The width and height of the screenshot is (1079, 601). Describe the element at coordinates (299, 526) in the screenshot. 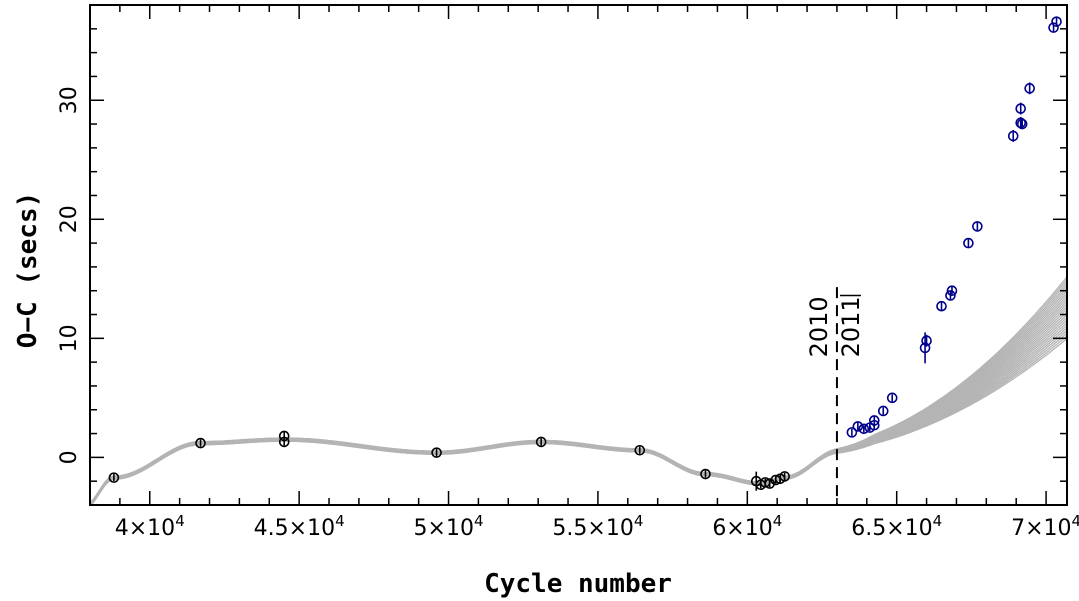

I see `x-tick-label: 4.5×104` at that location.